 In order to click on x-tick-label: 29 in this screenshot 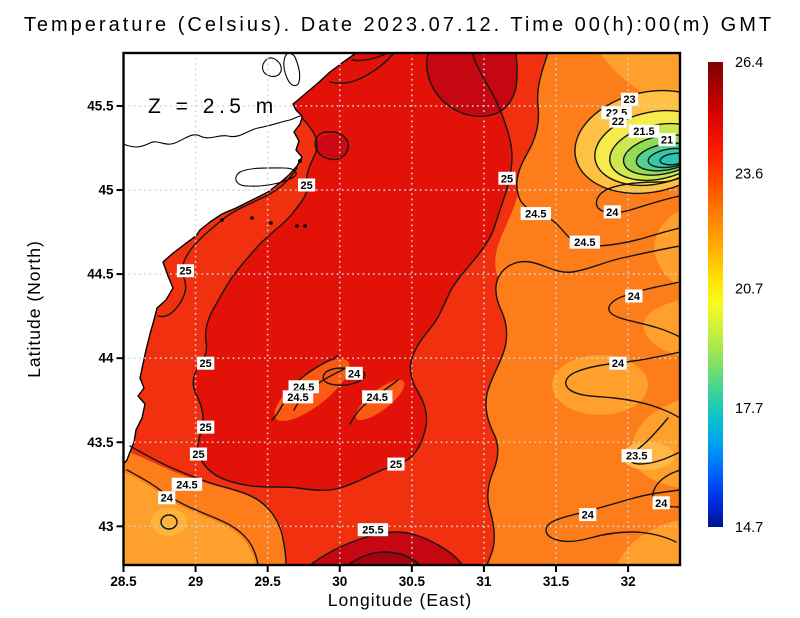, I will do `click(195, 581)`.